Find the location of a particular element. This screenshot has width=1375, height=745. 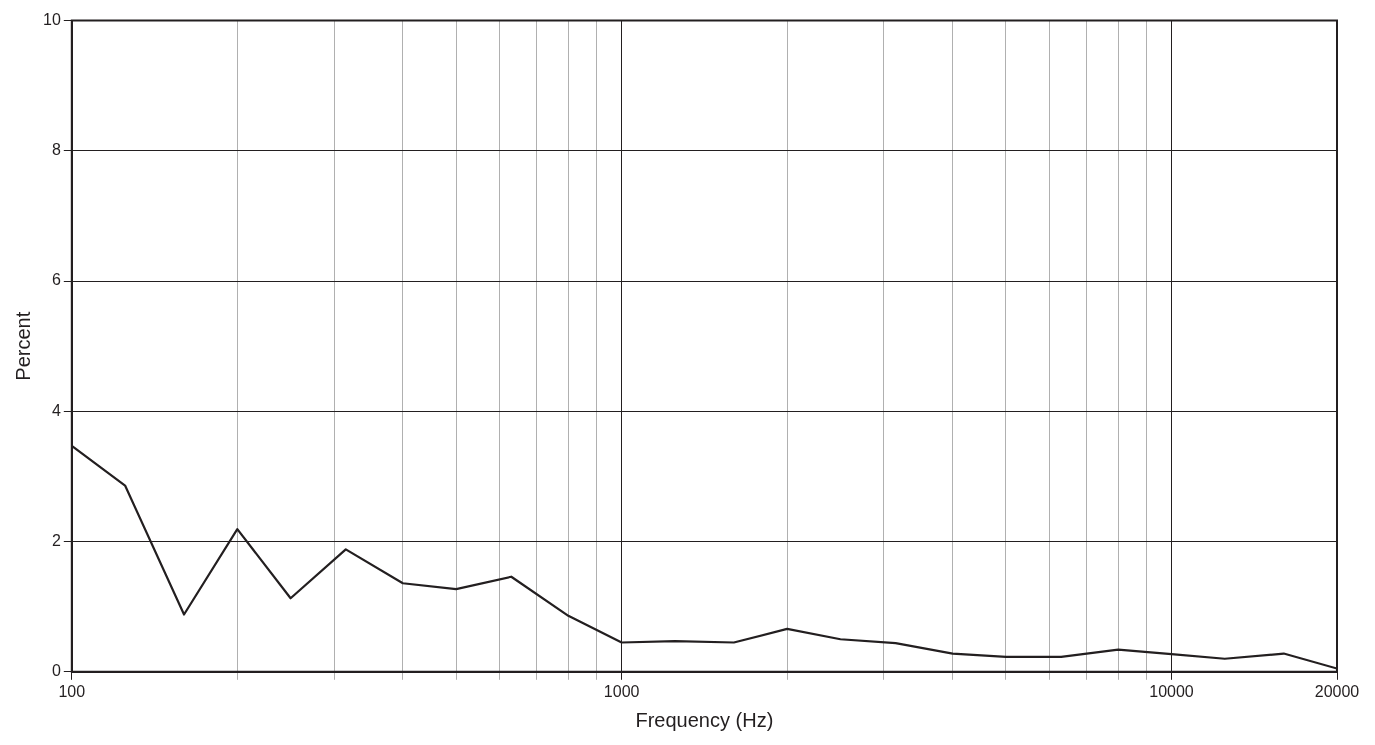

y-tick-label: 10 is located at coordinates (52, 20).